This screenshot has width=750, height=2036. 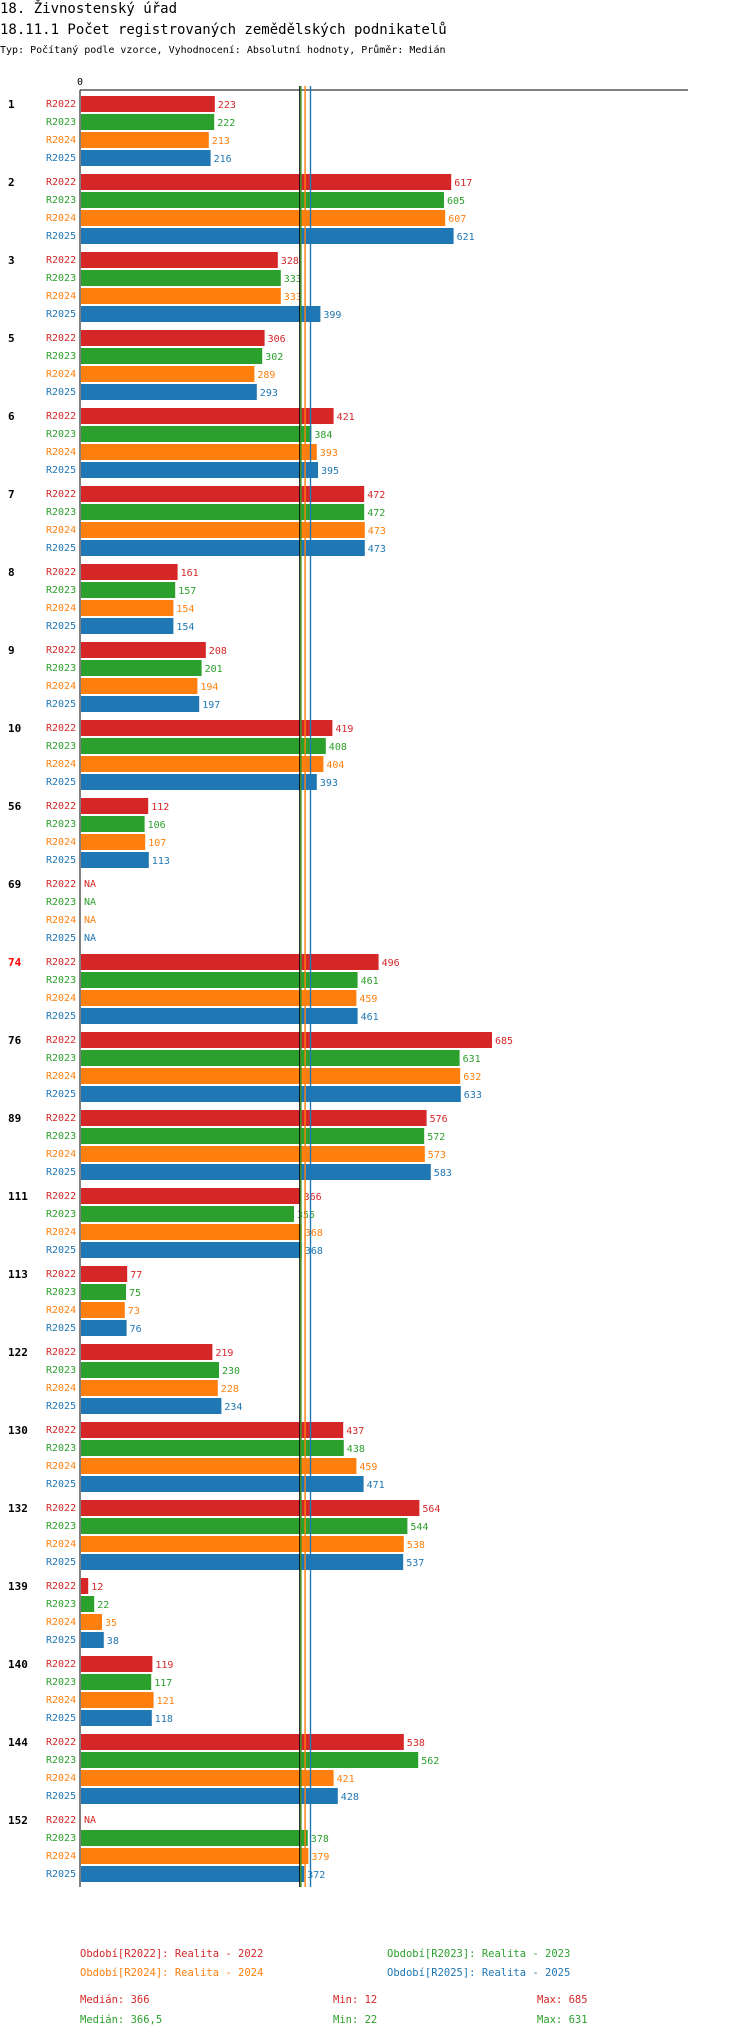 What do you see at coordinates (80, 82) in the screenshot?
I see `axis-zero-label: 0` at bounding box center [80, 82].